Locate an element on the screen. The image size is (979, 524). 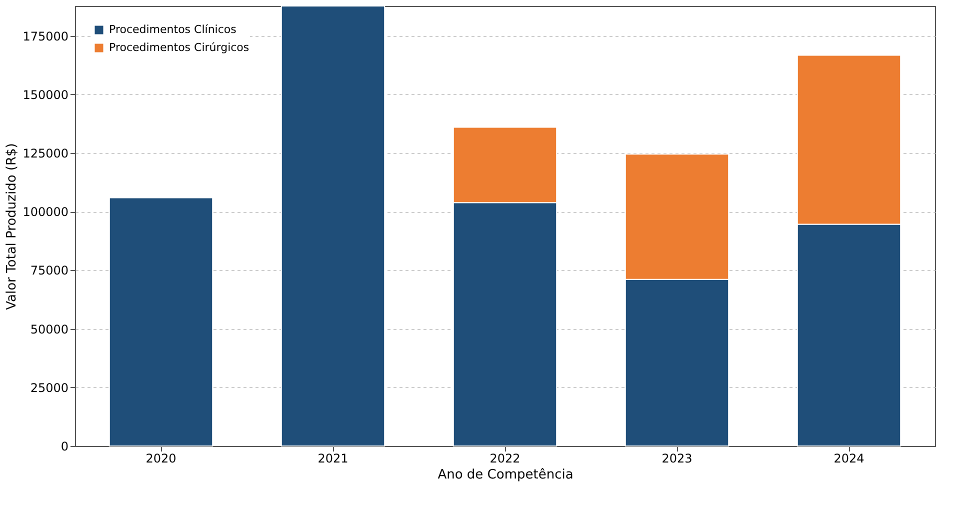
y-tick-label: 50000 is located at coordinates (49, 329).